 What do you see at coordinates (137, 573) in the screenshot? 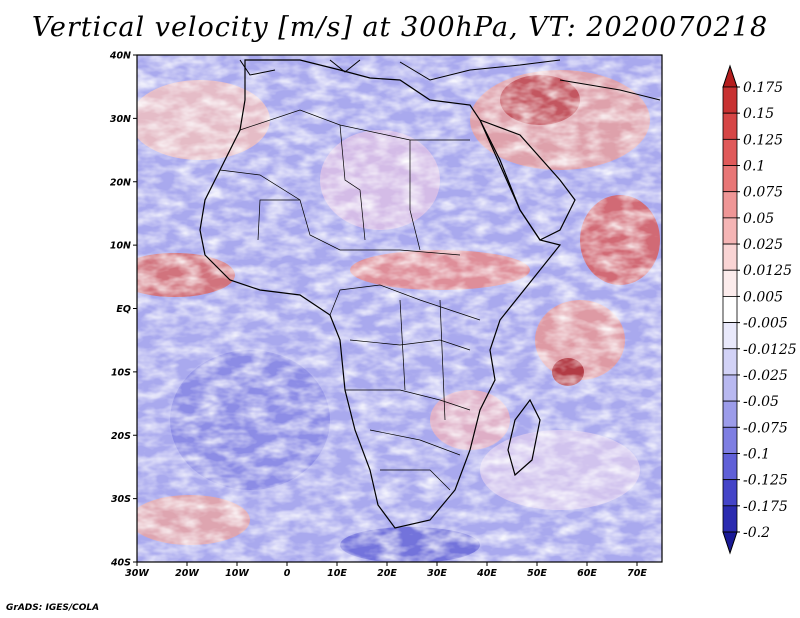
I see `lon-tick-label: 30W` at bounding box center [137, 573].